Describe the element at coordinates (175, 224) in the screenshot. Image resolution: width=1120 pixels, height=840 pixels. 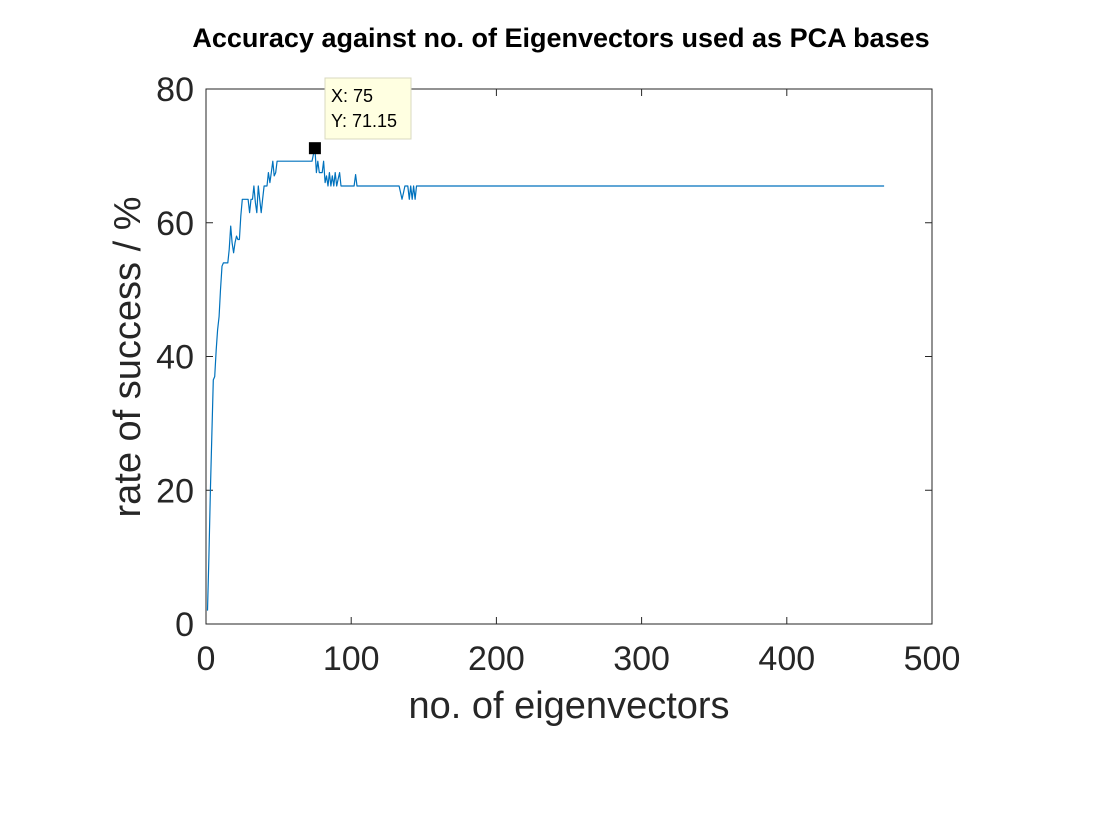
I see `y-tick-label: 60` at that location.